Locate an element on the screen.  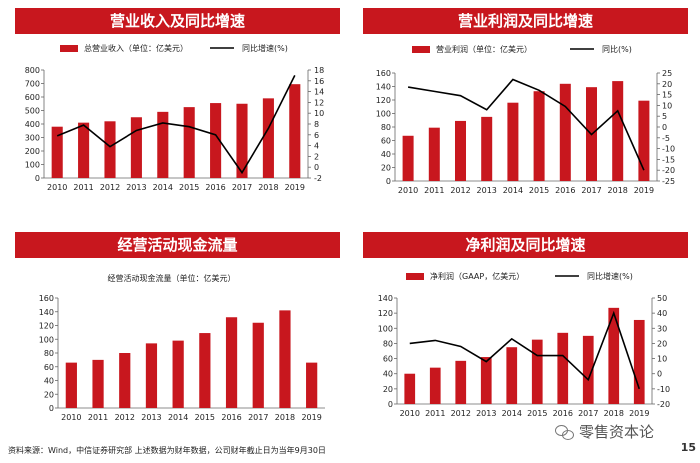
chart1-right-tick-label: 4 is located at coordinates (316, 146).